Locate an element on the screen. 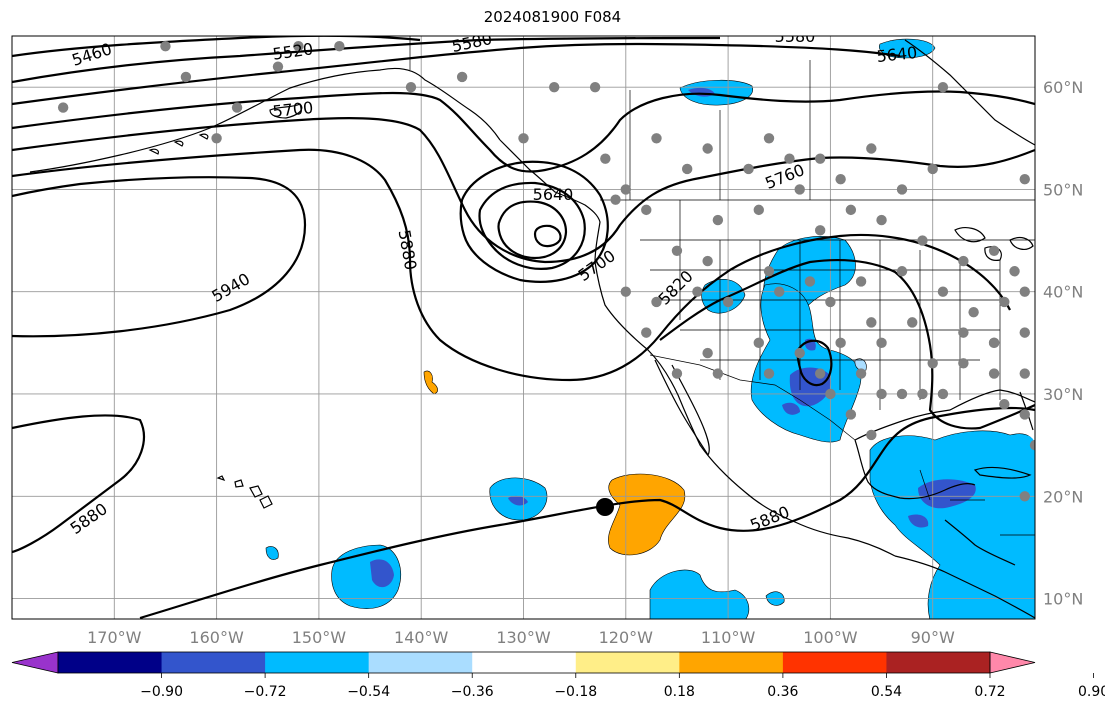 The height and width of the screenshot is (712, 1105). contour-label: 5460 is located at coordinates (92, 54).